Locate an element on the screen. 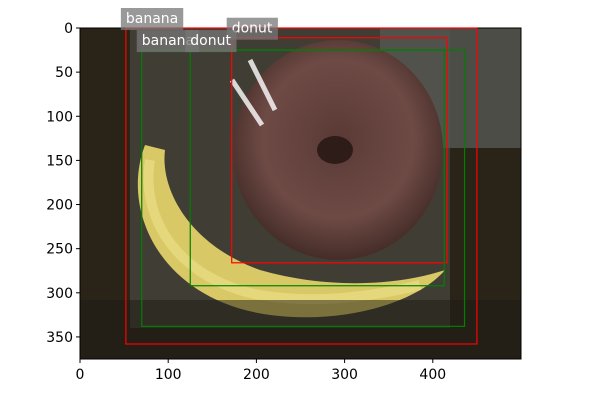  x-tick-label: 400 is located at coordinates (432, 375).